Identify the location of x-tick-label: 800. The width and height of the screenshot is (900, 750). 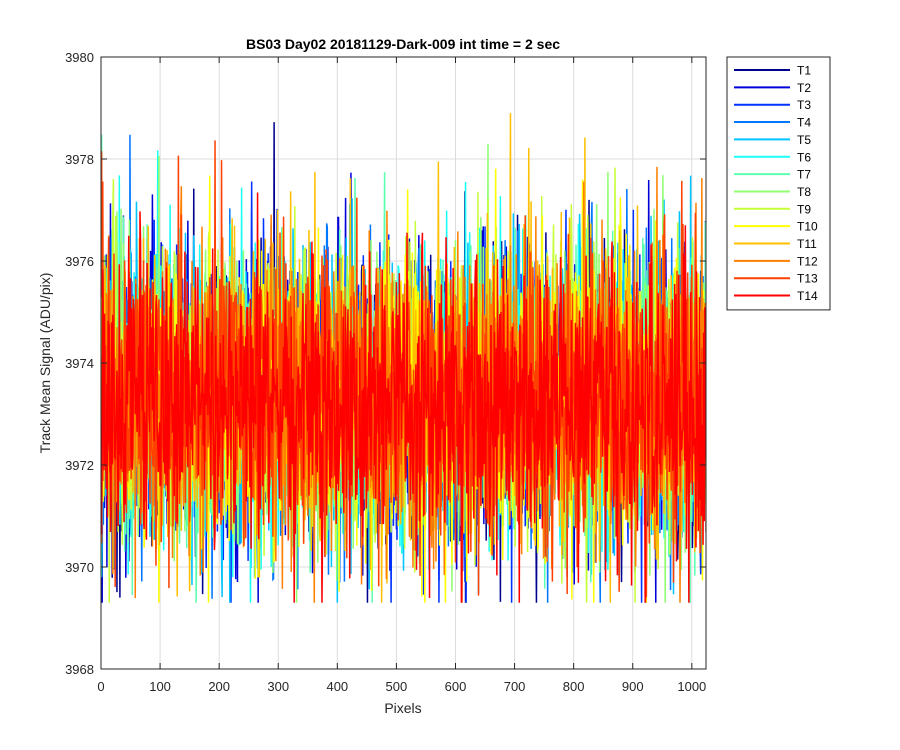
(574, 686).